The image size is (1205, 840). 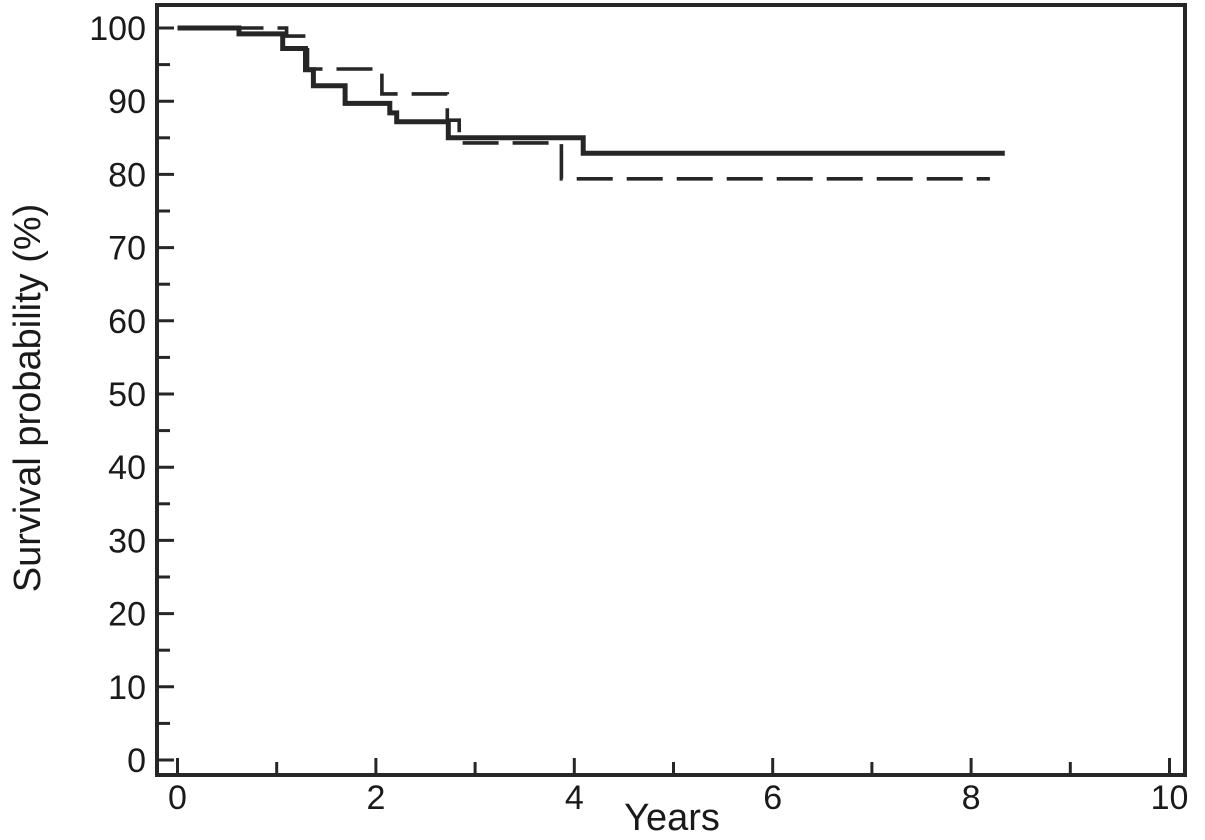 I want to click on x-tick-label: 10, so click(x=1170, y=798).